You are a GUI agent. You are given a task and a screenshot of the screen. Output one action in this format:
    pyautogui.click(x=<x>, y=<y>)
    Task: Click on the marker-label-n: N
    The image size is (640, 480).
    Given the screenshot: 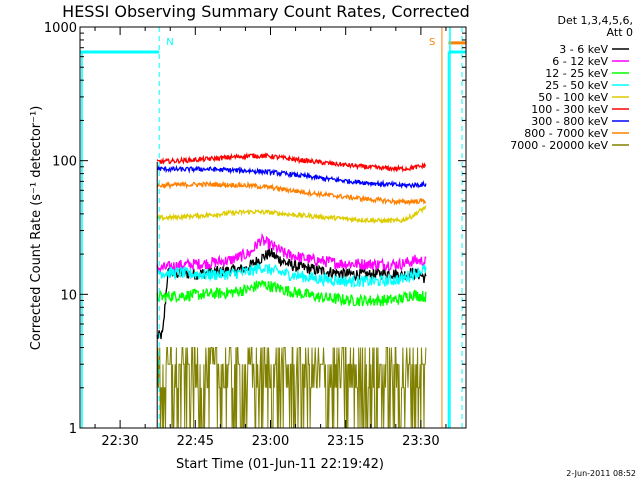 What is the action you would take?
    pyautogui.click(x=169, y=42)
    